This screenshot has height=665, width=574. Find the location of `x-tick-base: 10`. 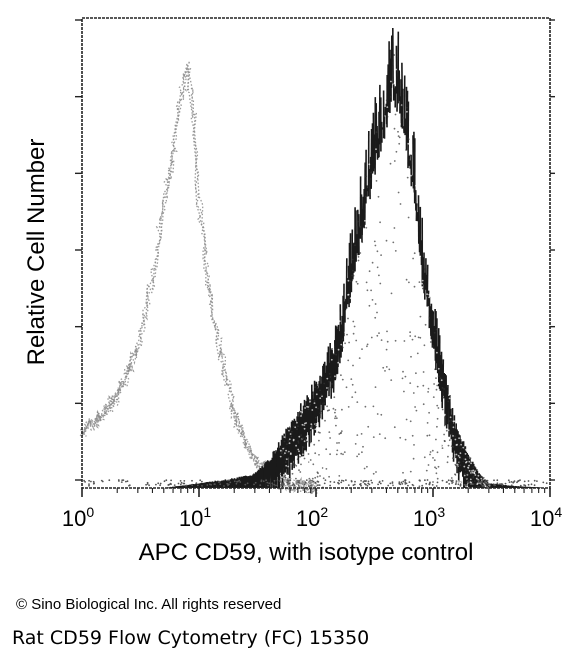

x-tick-base: 10 is located at coordinates (308, 518).